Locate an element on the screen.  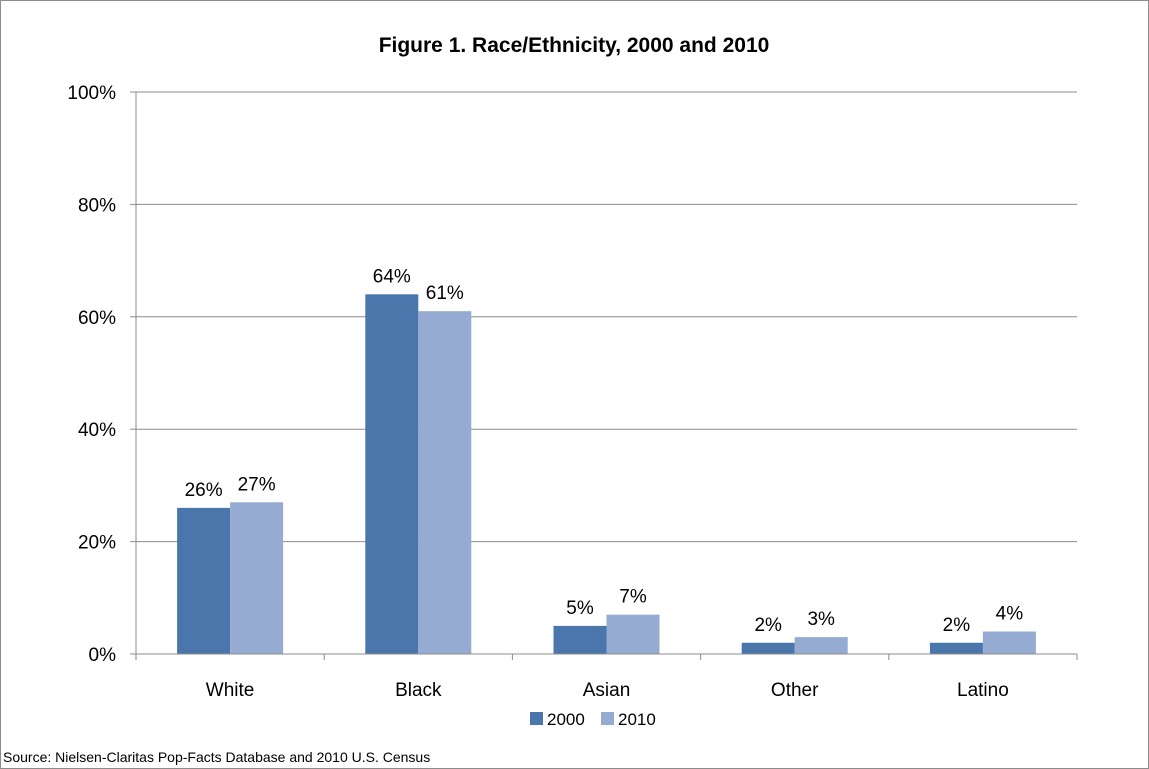
bar-2000-white is located at coordinates (204, 580).